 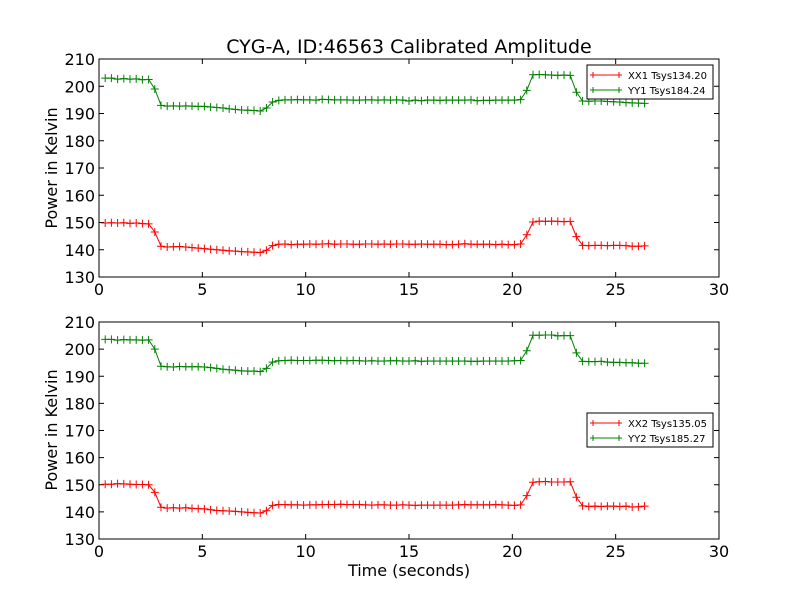 I want to click on bottom-y-tick-label: 210, so click(x=79, y=322).